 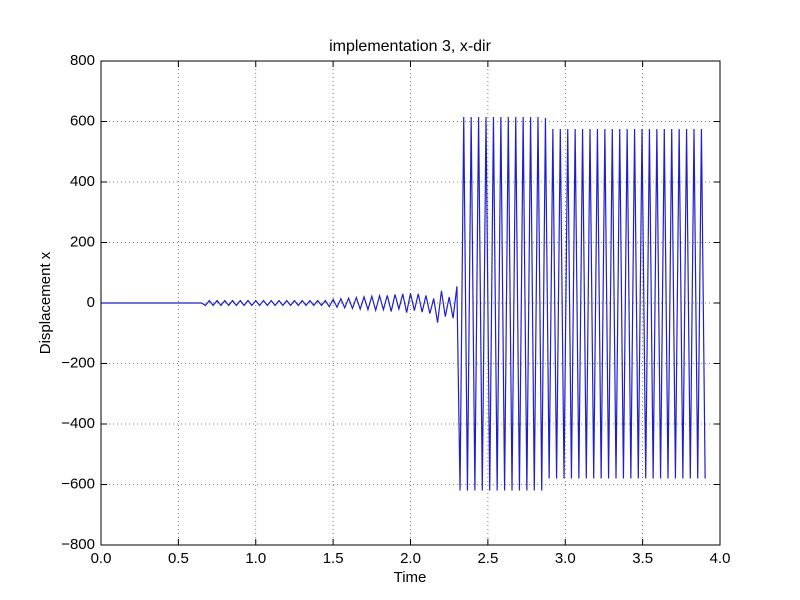 I want to click on chart-title: implementation 3, x-dir, so click(x=410, y=46).